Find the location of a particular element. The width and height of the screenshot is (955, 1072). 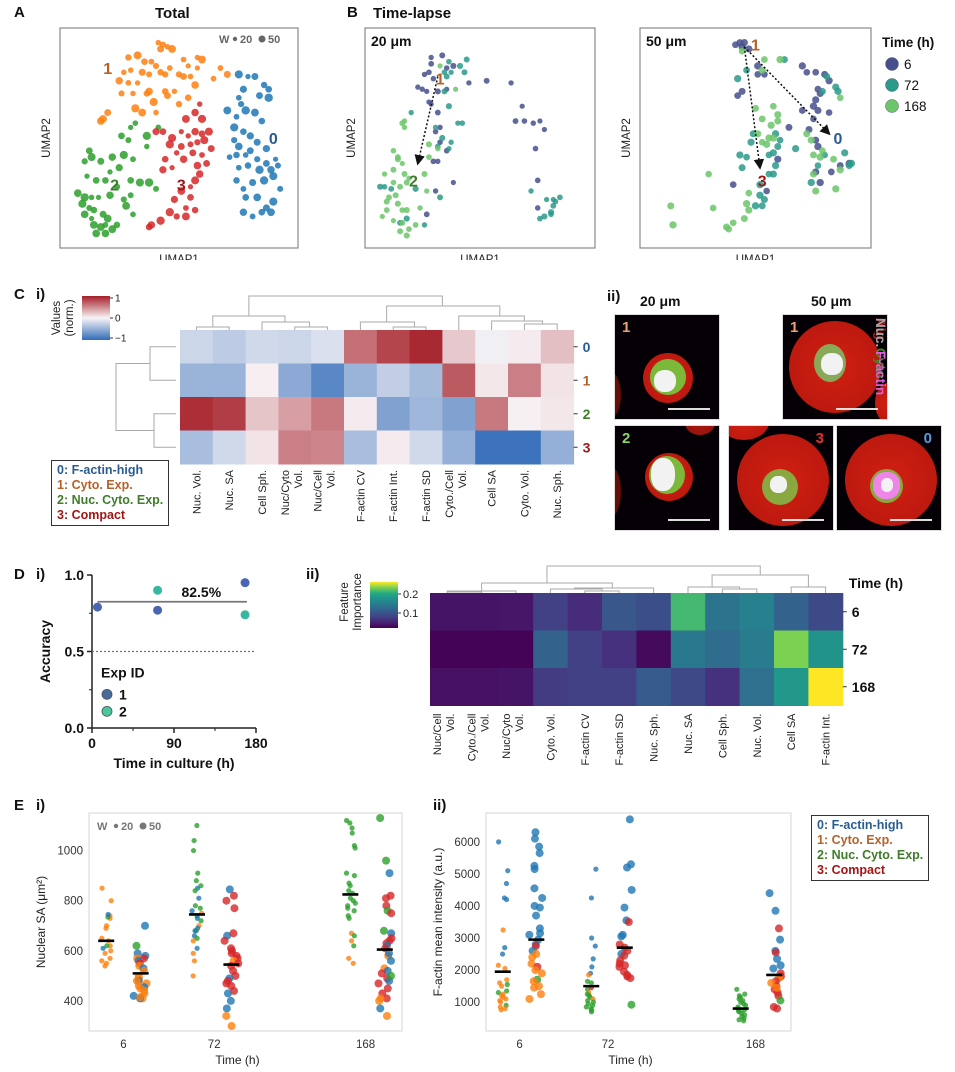

x-axis-label: Time in culture (h) is located at coordinates (173, 763).